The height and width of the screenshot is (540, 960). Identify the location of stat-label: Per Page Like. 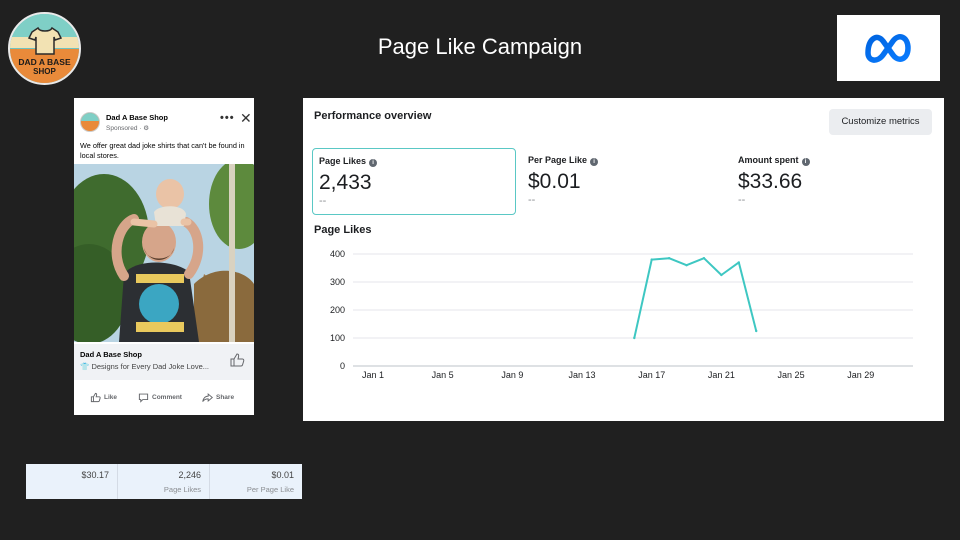
(270, 489).